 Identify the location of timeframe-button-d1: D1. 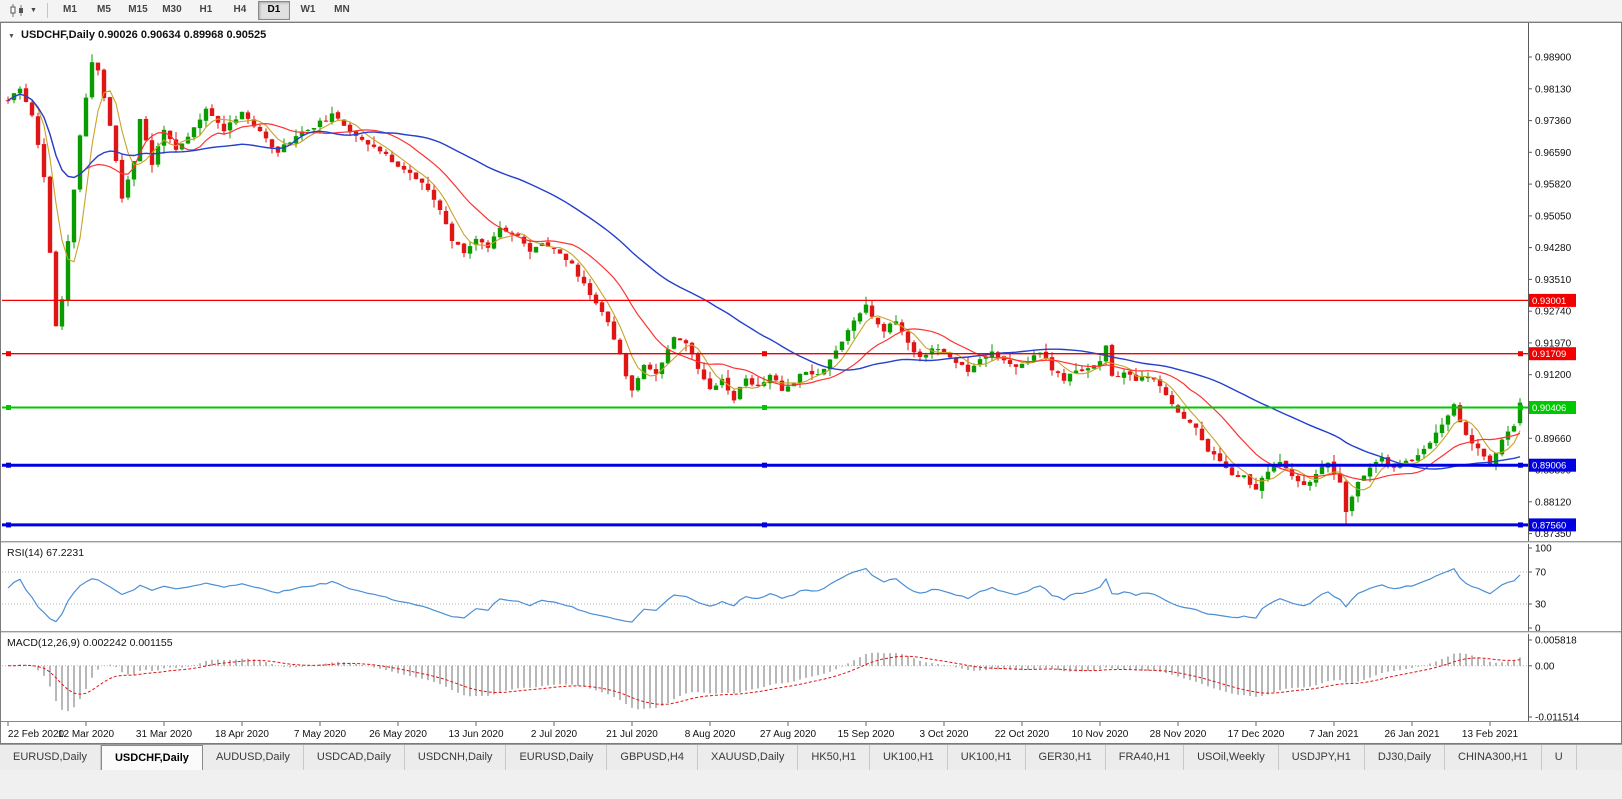
(273, 10).